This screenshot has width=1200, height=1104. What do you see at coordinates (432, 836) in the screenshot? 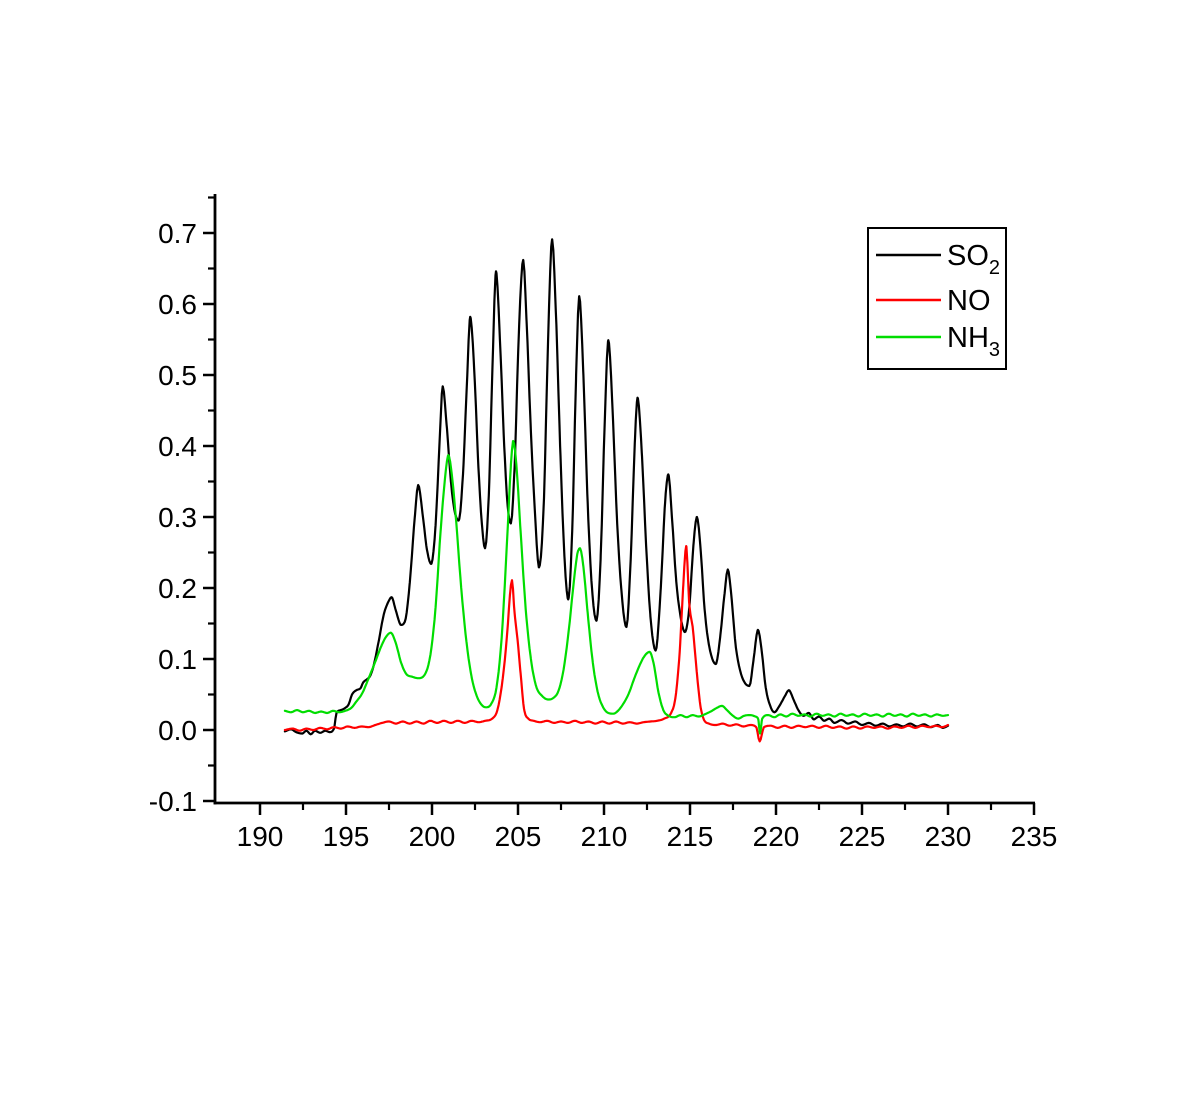
I see `x-axis-tick-label: 200` at bounding box center [432, 836].